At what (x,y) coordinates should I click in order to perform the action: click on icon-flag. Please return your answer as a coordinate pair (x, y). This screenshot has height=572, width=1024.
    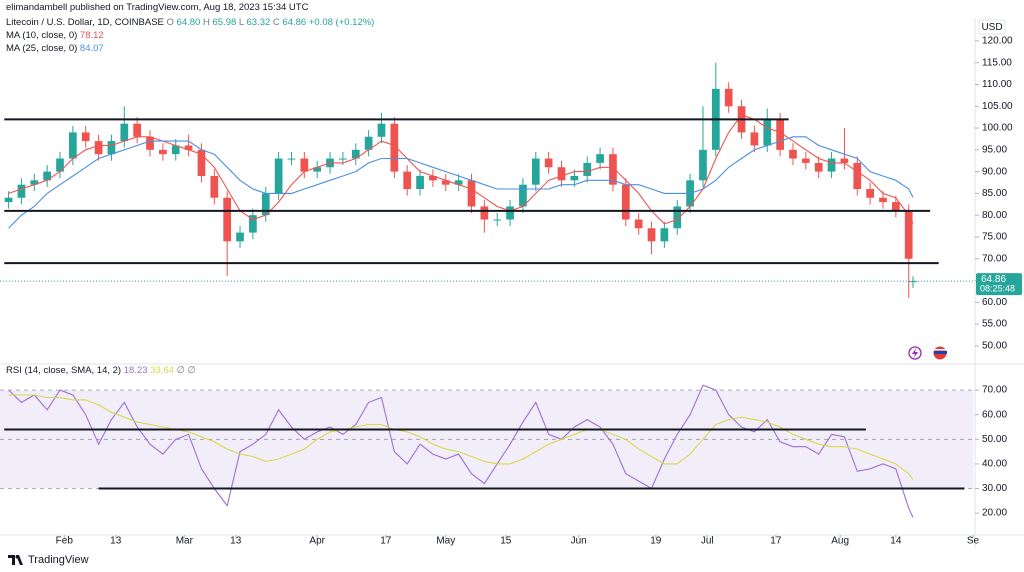
    Looking at the image, I should click on (940, 353).